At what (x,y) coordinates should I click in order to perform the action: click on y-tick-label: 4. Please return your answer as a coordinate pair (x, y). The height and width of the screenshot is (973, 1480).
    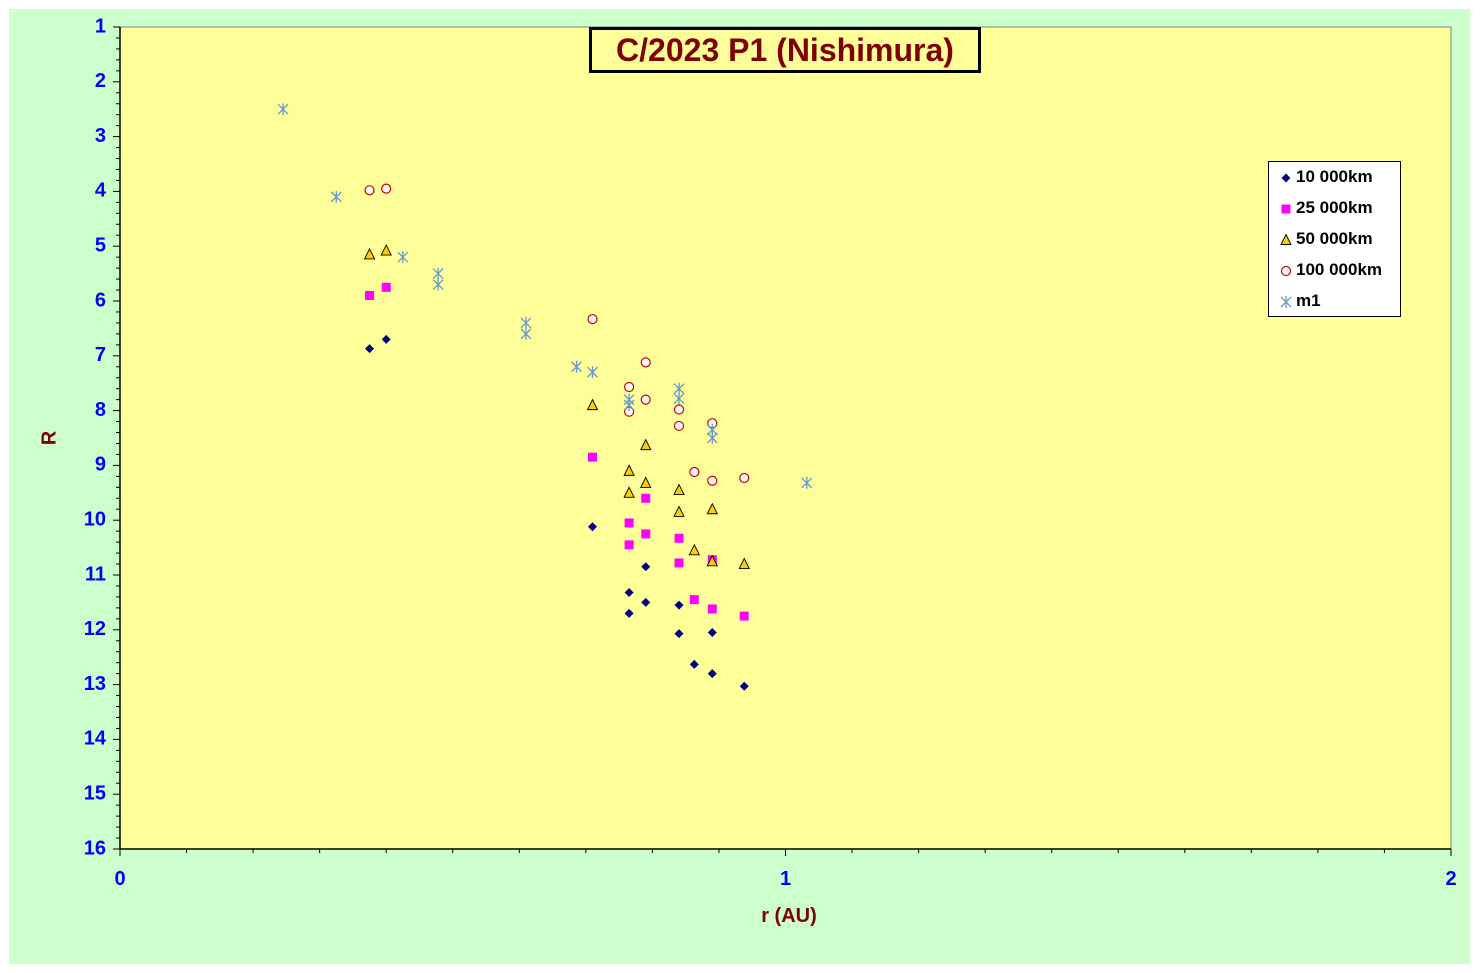
    Looking at the image, I should click on (101, 191).